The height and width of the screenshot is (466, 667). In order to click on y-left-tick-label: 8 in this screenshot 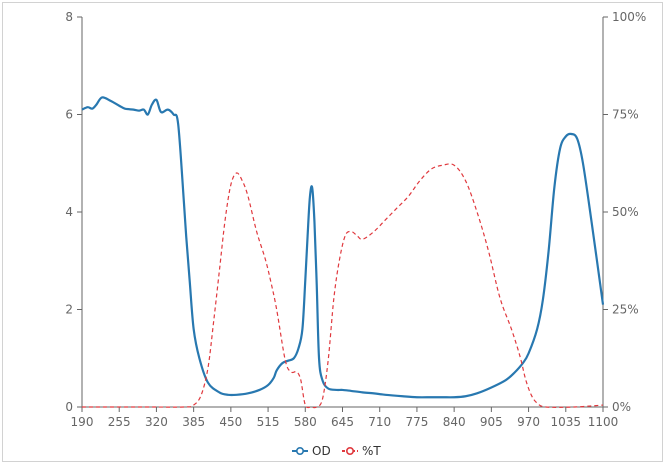, I will do `click(69, 17)`.